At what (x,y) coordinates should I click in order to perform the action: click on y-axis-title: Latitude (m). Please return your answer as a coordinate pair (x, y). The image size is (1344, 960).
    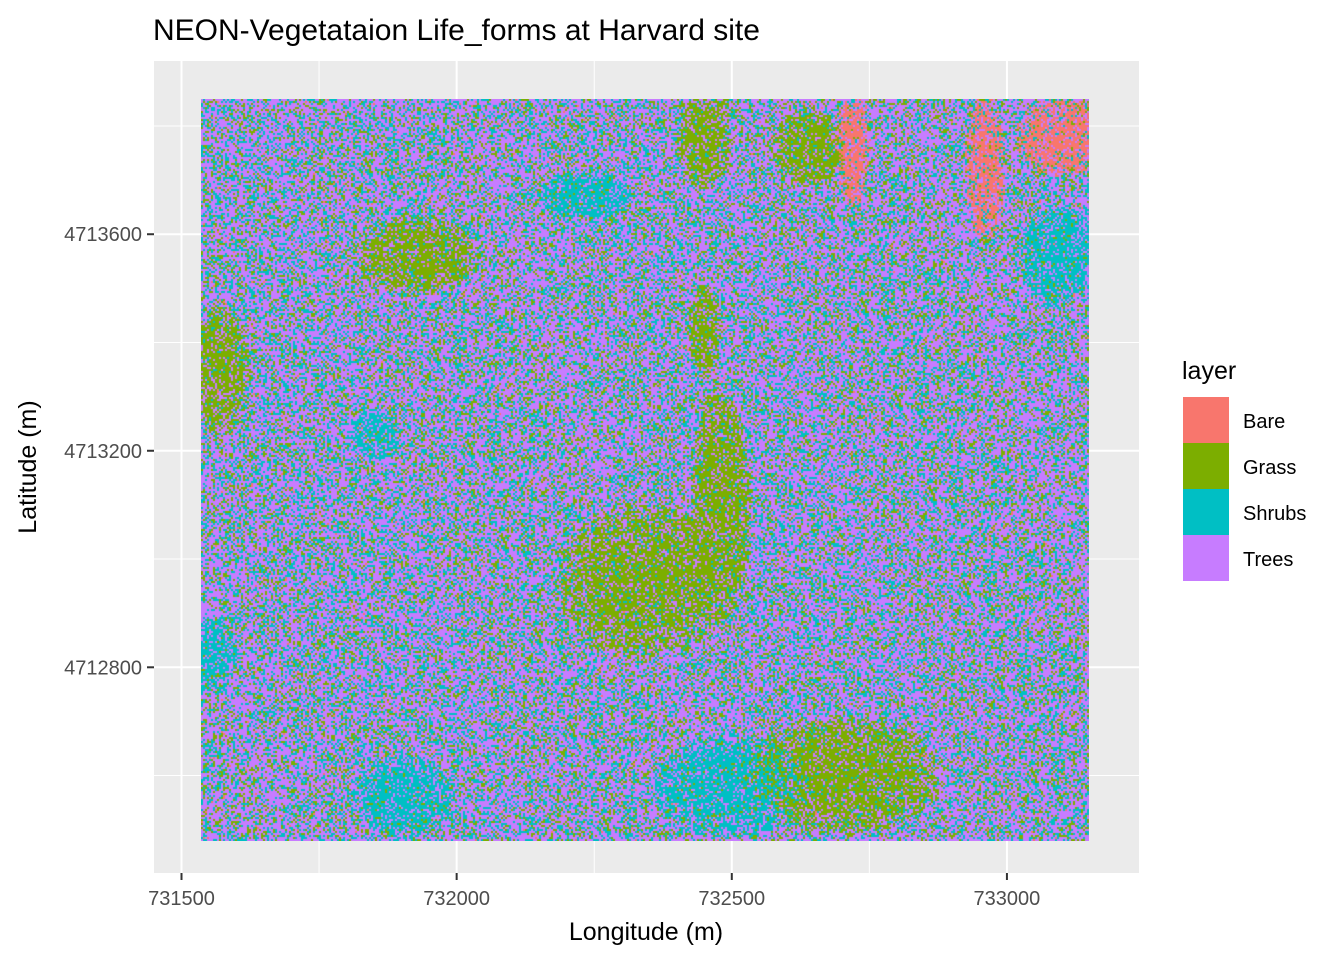
    Looking at the image, I should click on (28, 466).